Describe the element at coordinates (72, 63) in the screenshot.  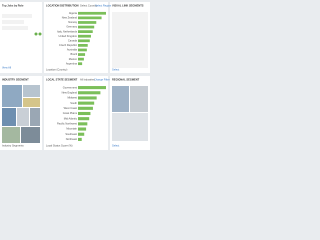
I see `bar-label: Argentina` at that location.